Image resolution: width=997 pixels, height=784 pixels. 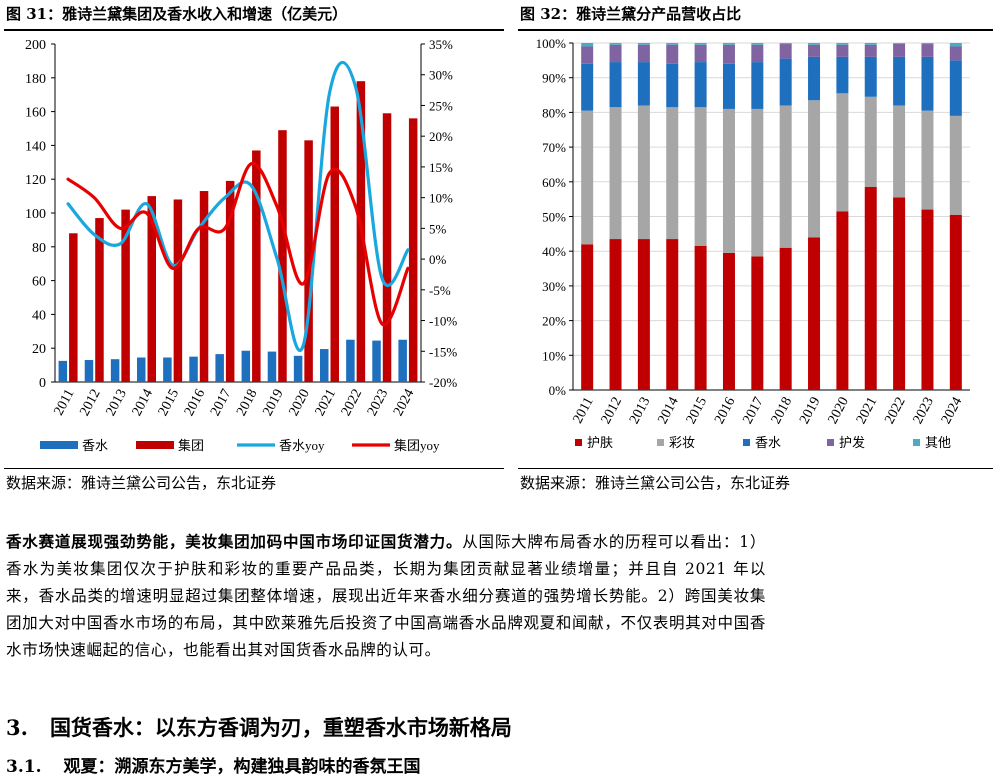 I want to click on bar-护肤-2021, so click(x=870, y=288).